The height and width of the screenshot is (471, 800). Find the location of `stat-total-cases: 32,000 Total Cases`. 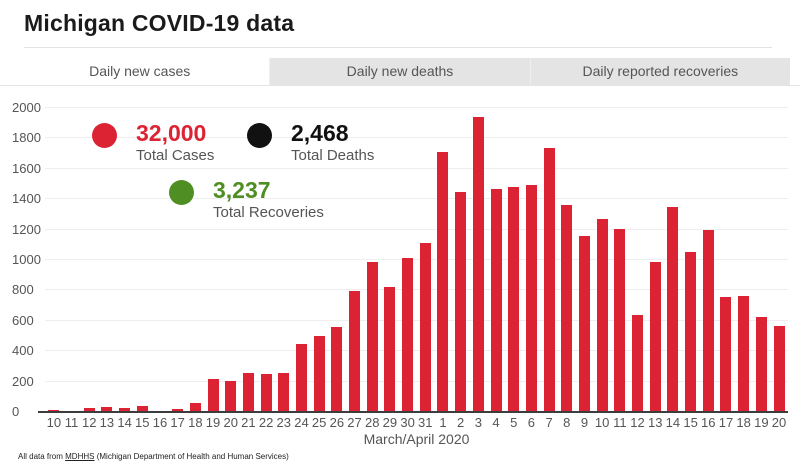

stat-total-cases: 32,000 Total Cases is located at coordinates (153, 142).